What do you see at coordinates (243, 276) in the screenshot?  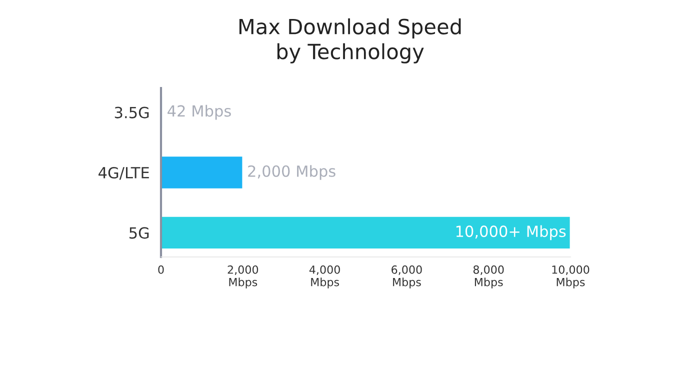 I see `x-tick-label: 2,000 Mbps` at bounding box center [243, 276].